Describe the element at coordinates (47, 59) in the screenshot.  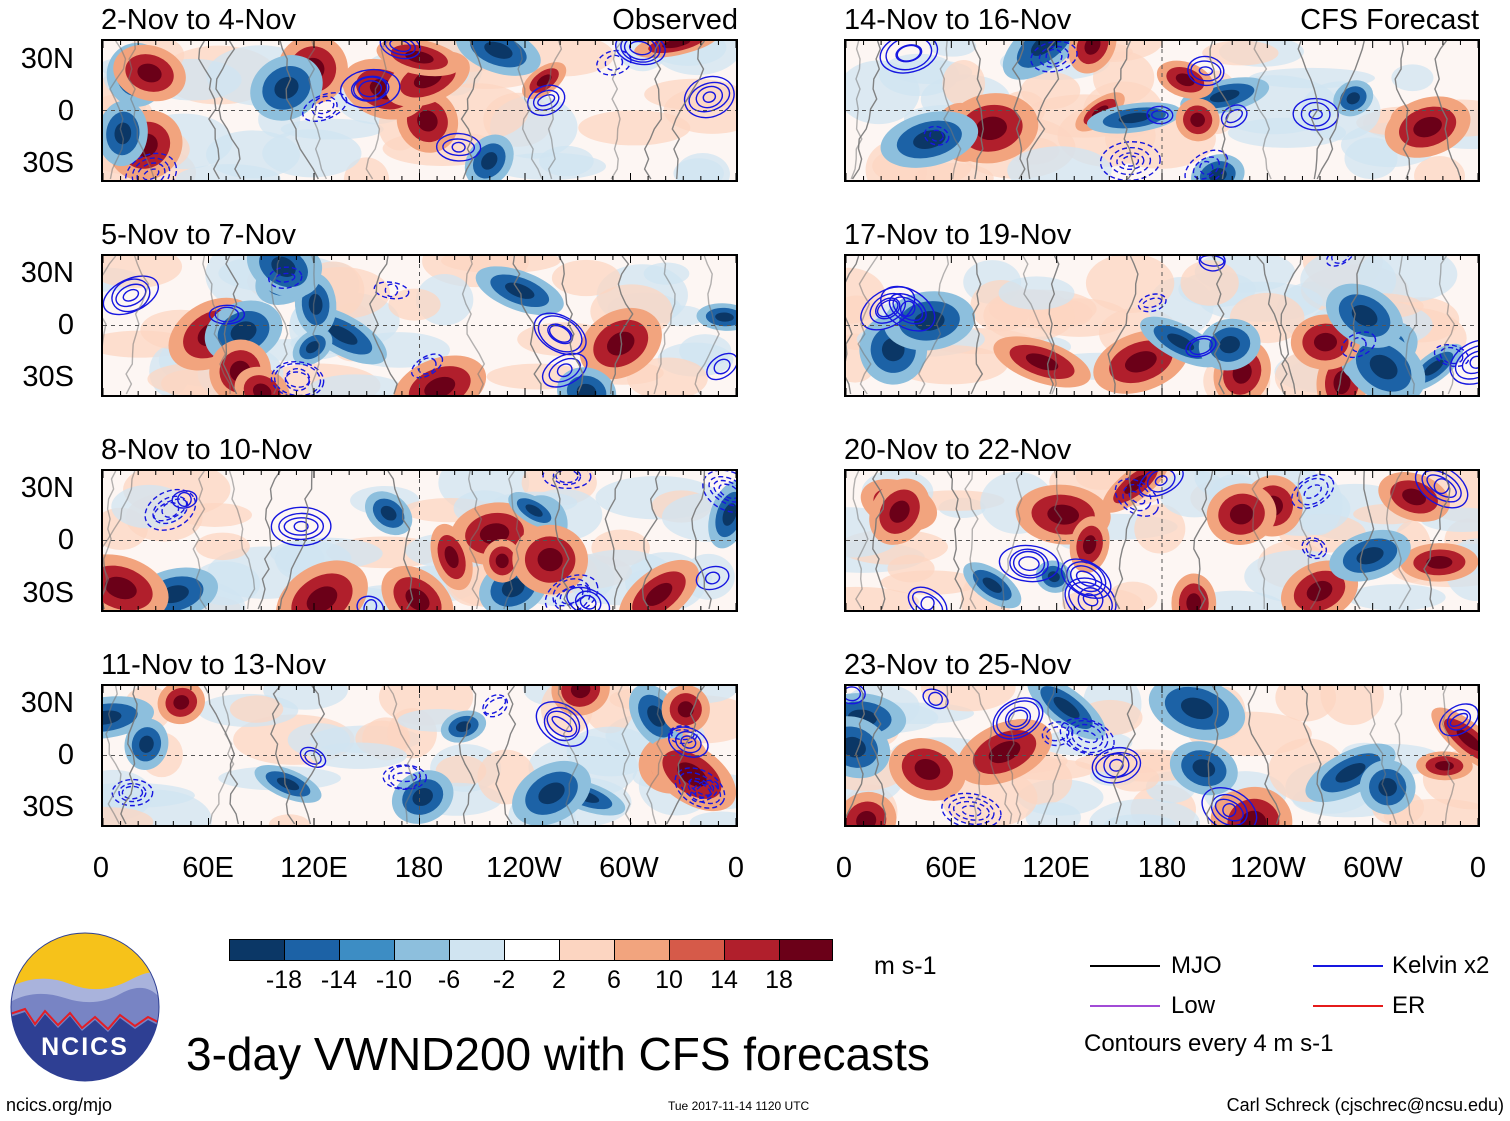
I see `ytick-30n-row1: 30N` at that location.